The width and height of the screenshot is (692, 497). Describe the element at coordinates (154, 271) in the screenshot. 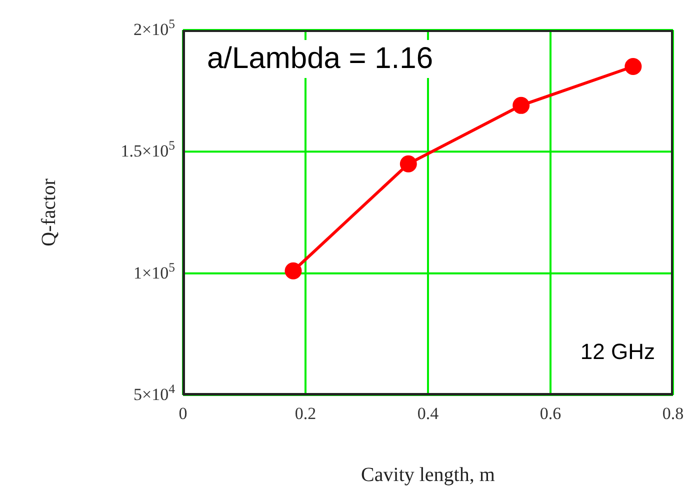

I see `y-tick-label: 1×10$^{5}$` at that location.